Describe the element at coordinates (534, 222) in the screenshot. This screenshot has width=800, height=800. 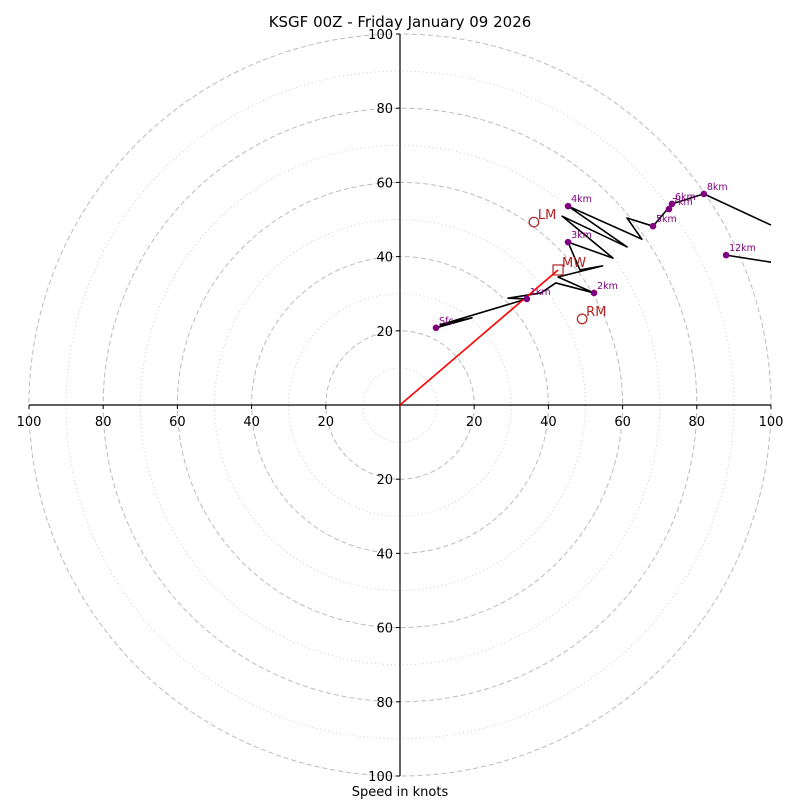
I see `storm-marker-LM` at that location.